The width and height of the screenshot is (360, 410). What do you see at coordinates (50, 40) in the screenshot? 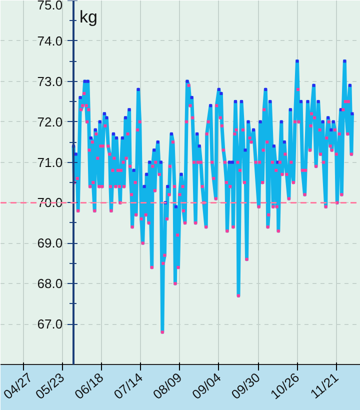
I see `y-tick-label: 74.0` at bounding box center [50, 40].